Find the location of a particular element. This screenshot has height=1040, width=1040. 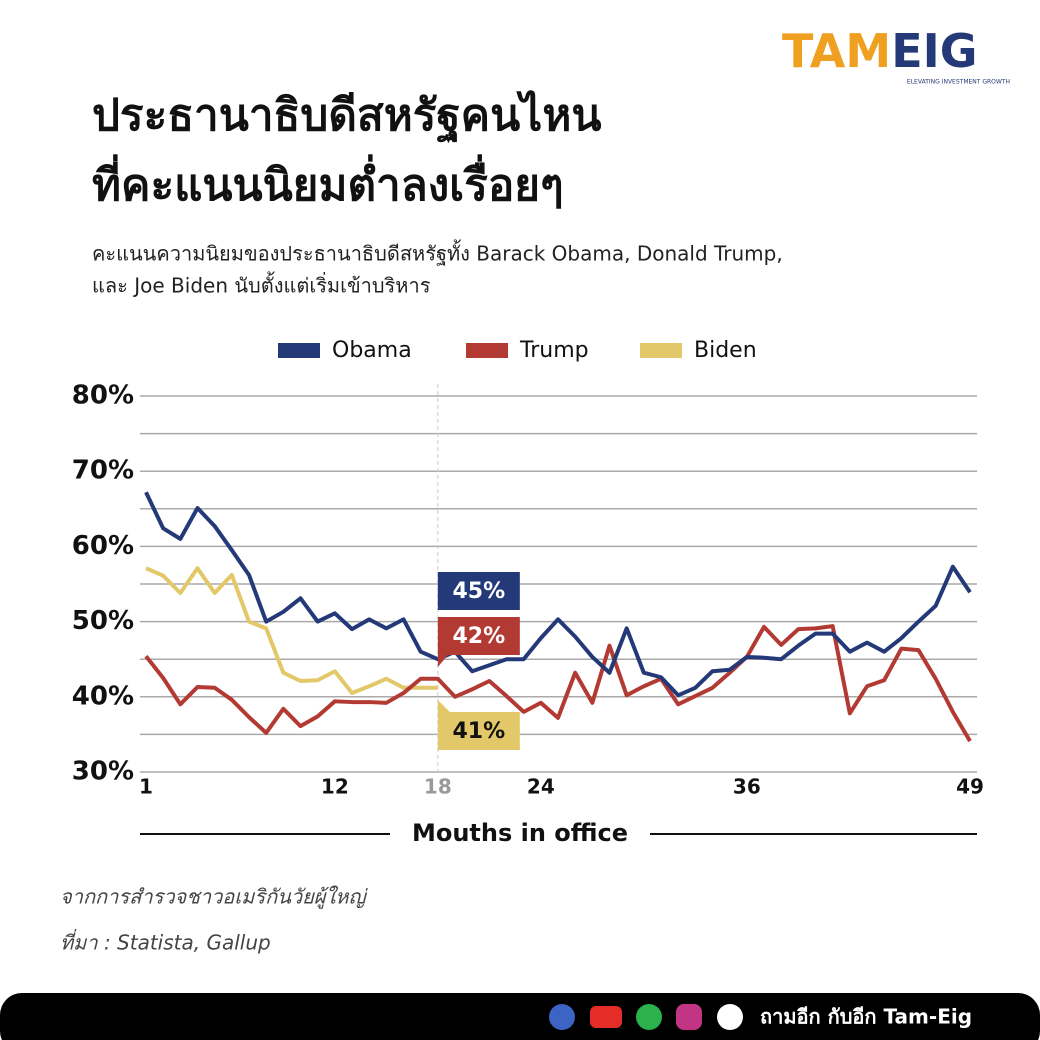

y-tick-label: 80% is located at coordinates (103, 396).